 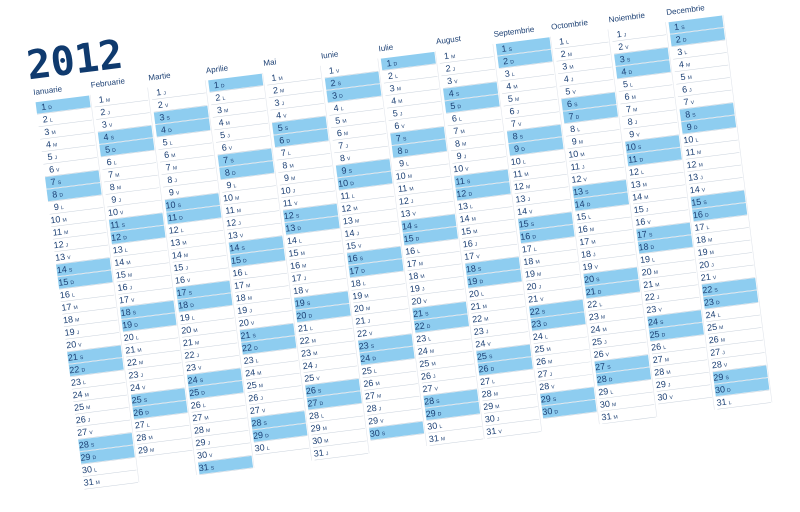 What do you see at coordinates (574, 141) in the screenshot?
I see `day-number: 9` at bounding box center [574, 141].